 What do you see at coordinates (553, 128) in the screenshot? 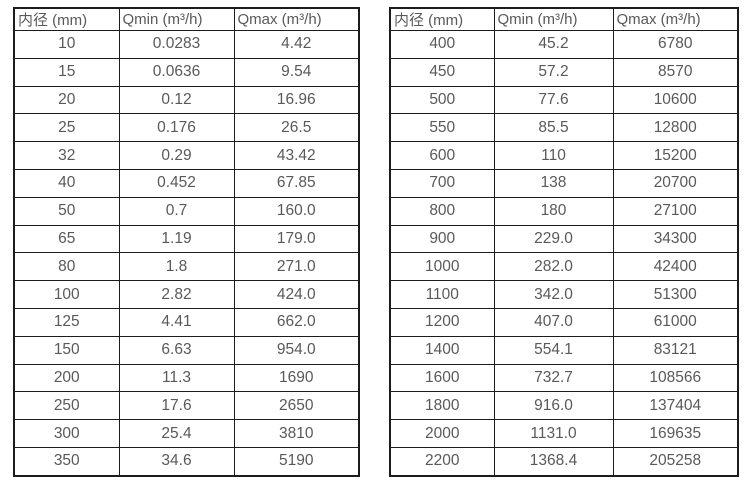
I see `table-cell: 85.5` at bounding box center [553, 128].